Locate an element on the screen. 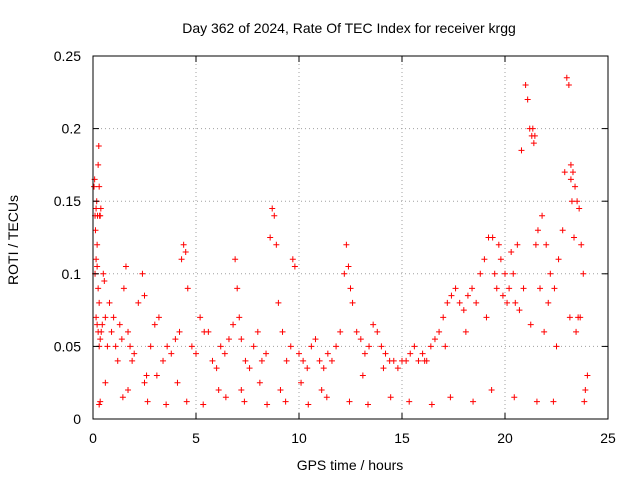  x-tick-label: 5 is located at coordinates (196, 438).